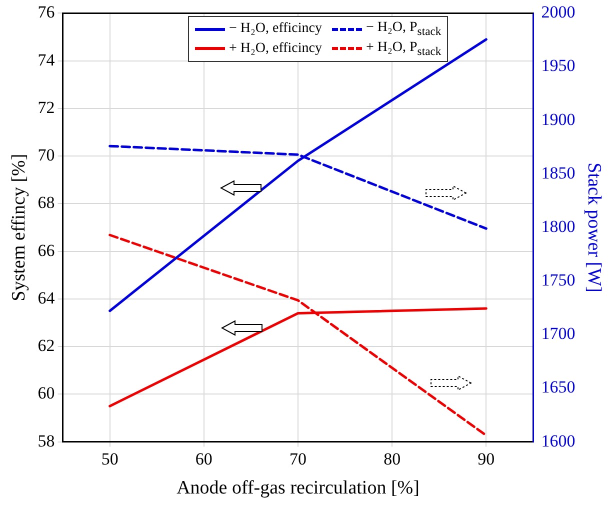 The image size is (613, 506). What do you see at coordinates (46, 107) in the screenshot?
I see `y-tick-label: 72` at bounding box center [46, 107].